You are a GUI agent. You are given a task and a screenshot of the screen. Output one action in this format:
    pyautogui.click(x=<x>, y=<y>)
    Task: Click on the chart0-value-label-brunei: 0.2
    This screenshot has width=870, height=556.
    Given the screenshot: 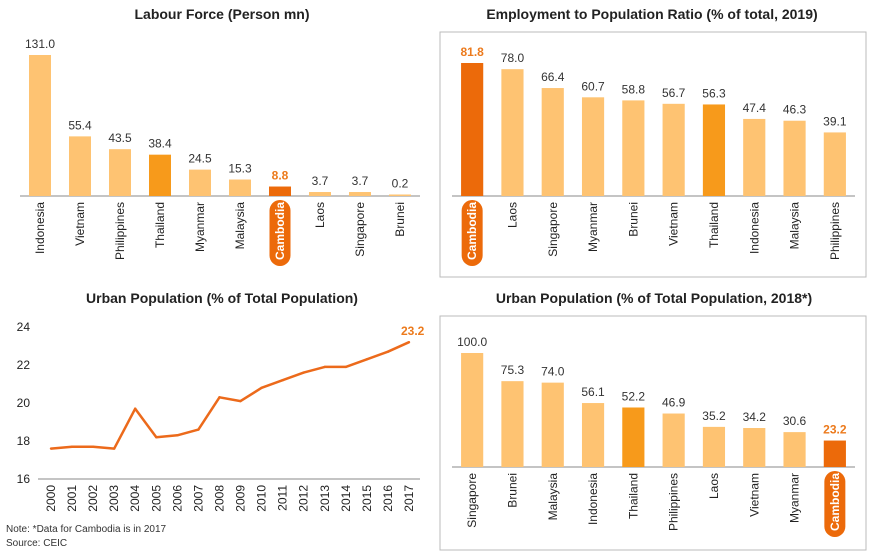 What is the action you would take?
    pyautogui.click(x=400, y=184)
    